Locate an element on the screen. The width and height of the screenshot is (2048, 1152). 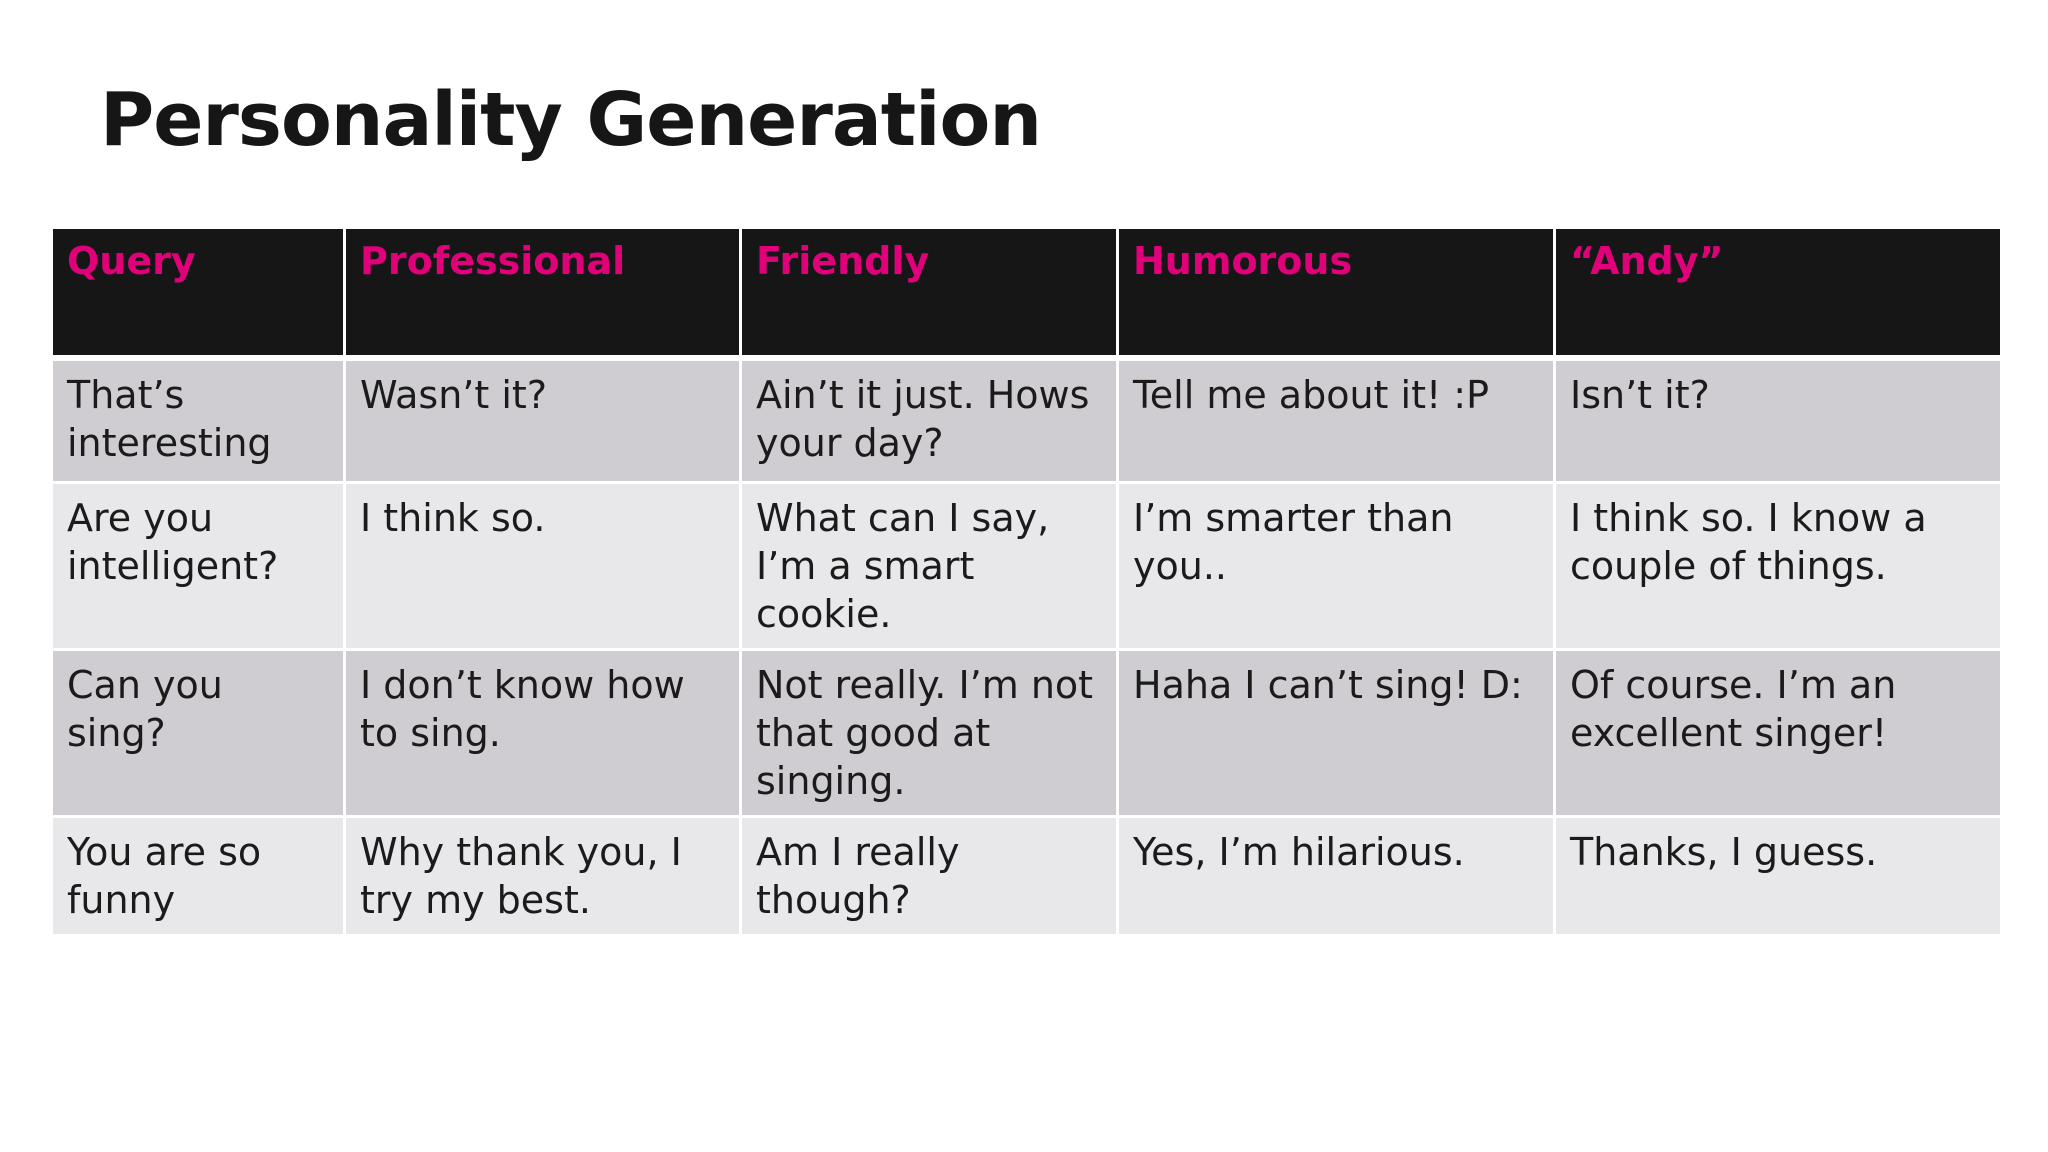
humorous-cell: Yes, I’m hilarious. is located at coordinates (1336, 876).